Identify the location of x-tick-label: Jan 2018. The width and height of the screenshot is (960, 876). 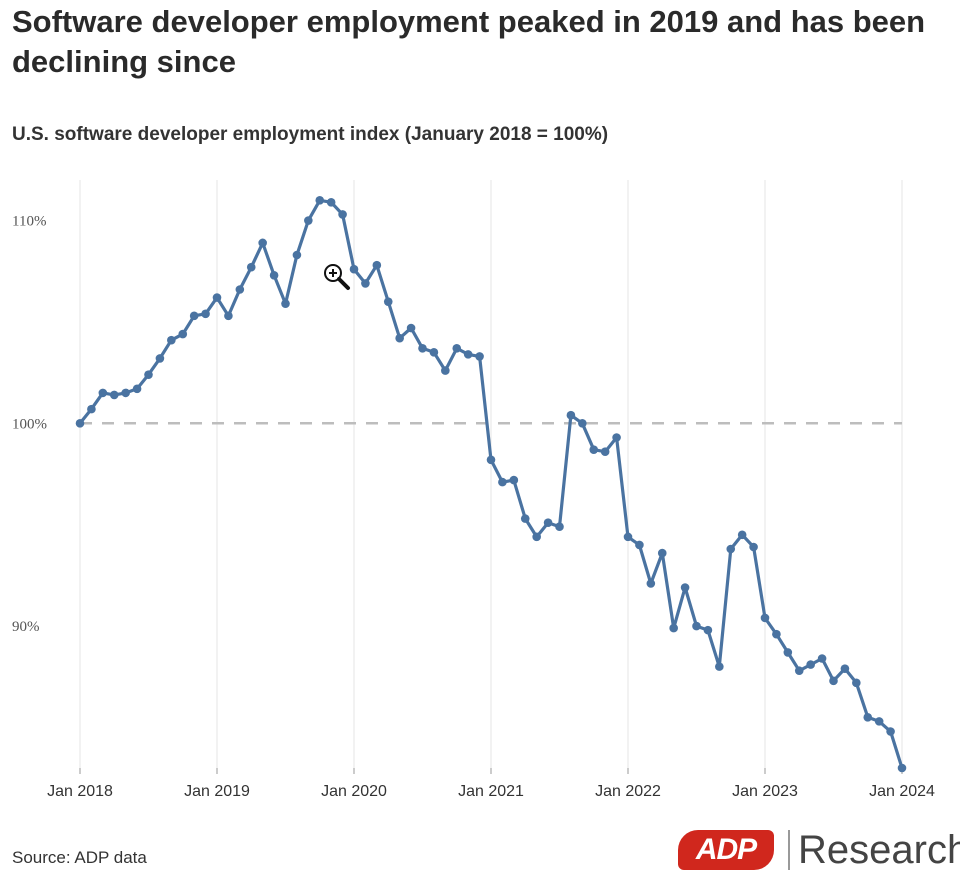
(80, 791).